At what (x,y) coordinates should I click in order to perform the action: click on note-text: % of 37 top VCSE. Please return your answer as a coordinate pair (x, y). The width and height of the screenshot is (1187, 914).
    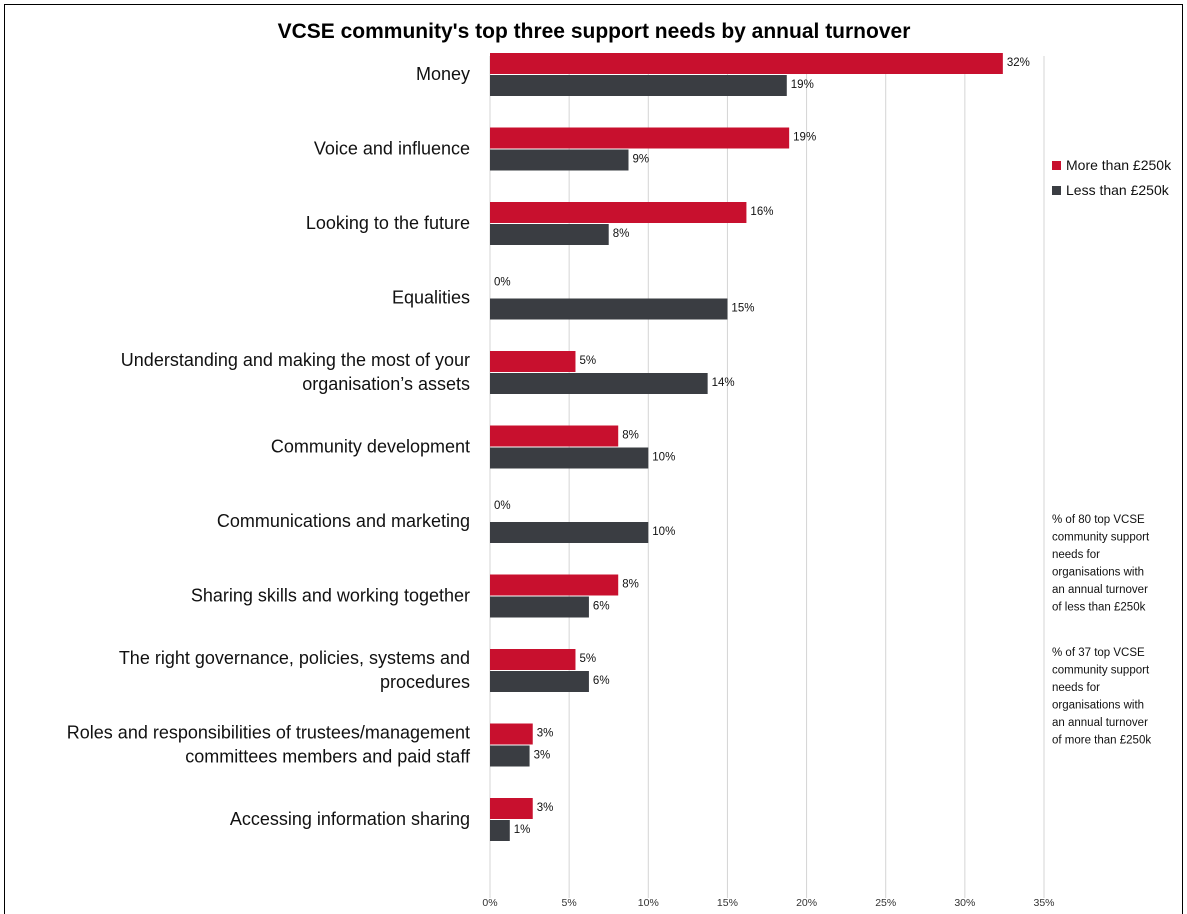
    Looking at the image, I should click on (1098, 653).